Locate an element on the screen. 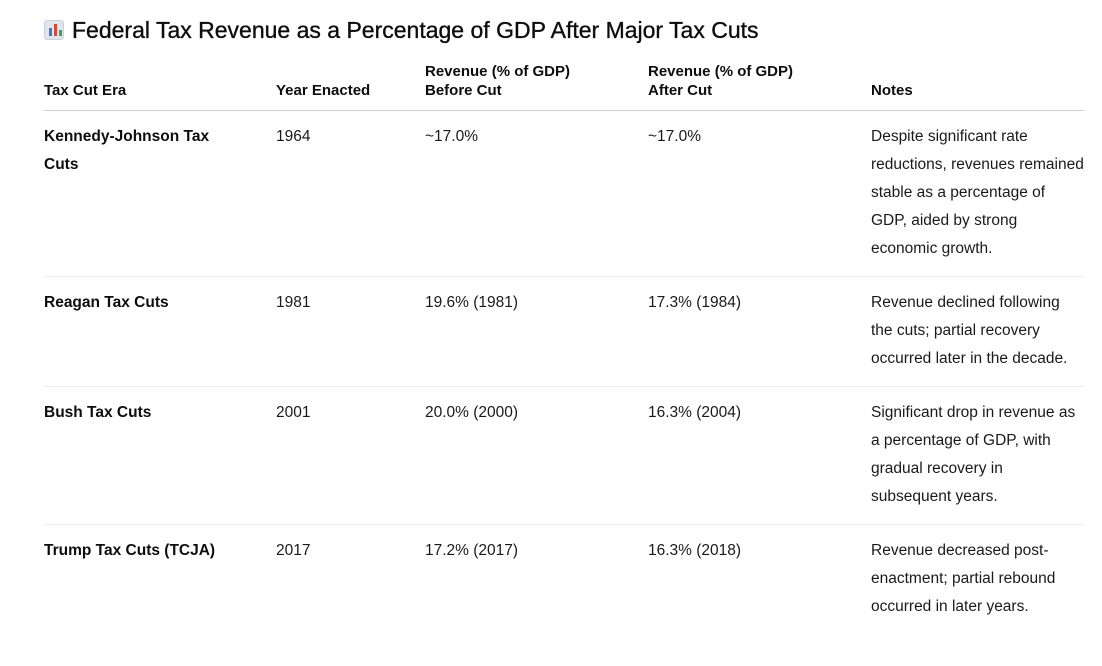 Image resolution: width=1102 pixels, height=666 pixels. cell-after: 17.3% (1984) is located at coordinates (759, 331).